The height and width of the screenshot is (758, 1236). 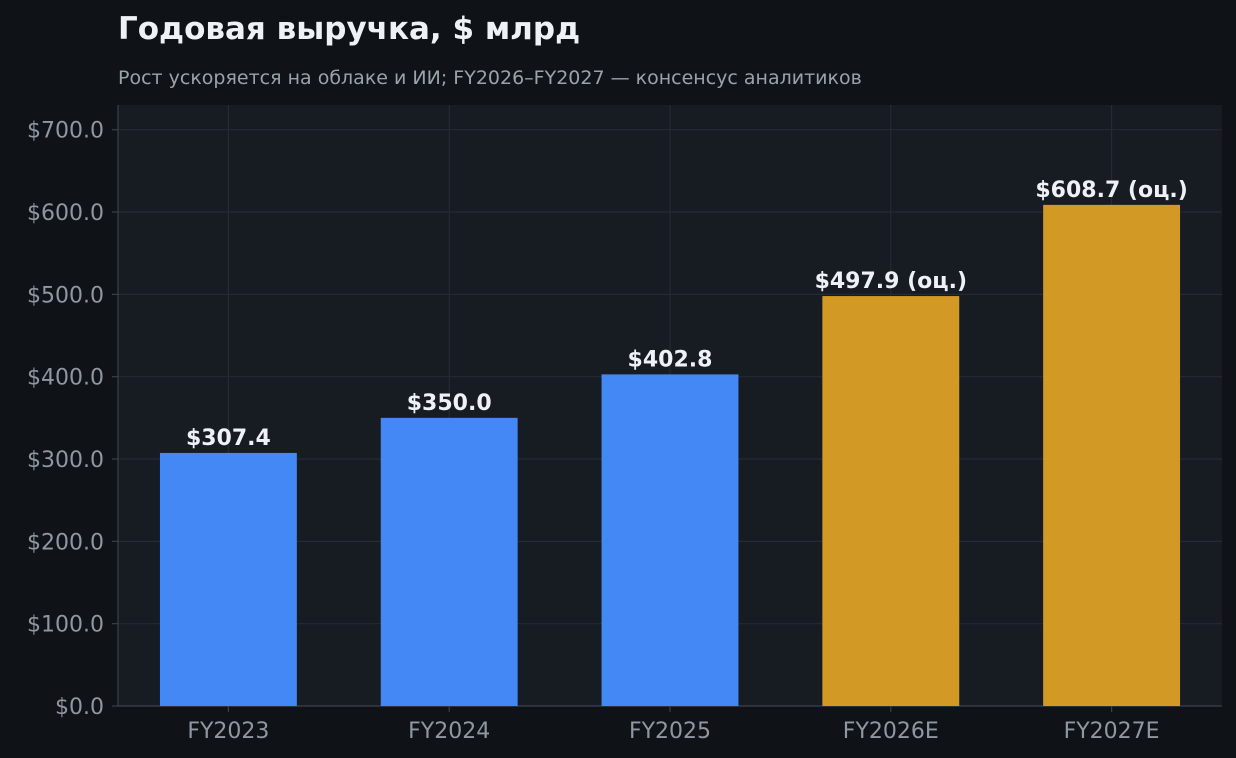 I want to click on y-tick-label: $0.0, so click(x=79, y=707).